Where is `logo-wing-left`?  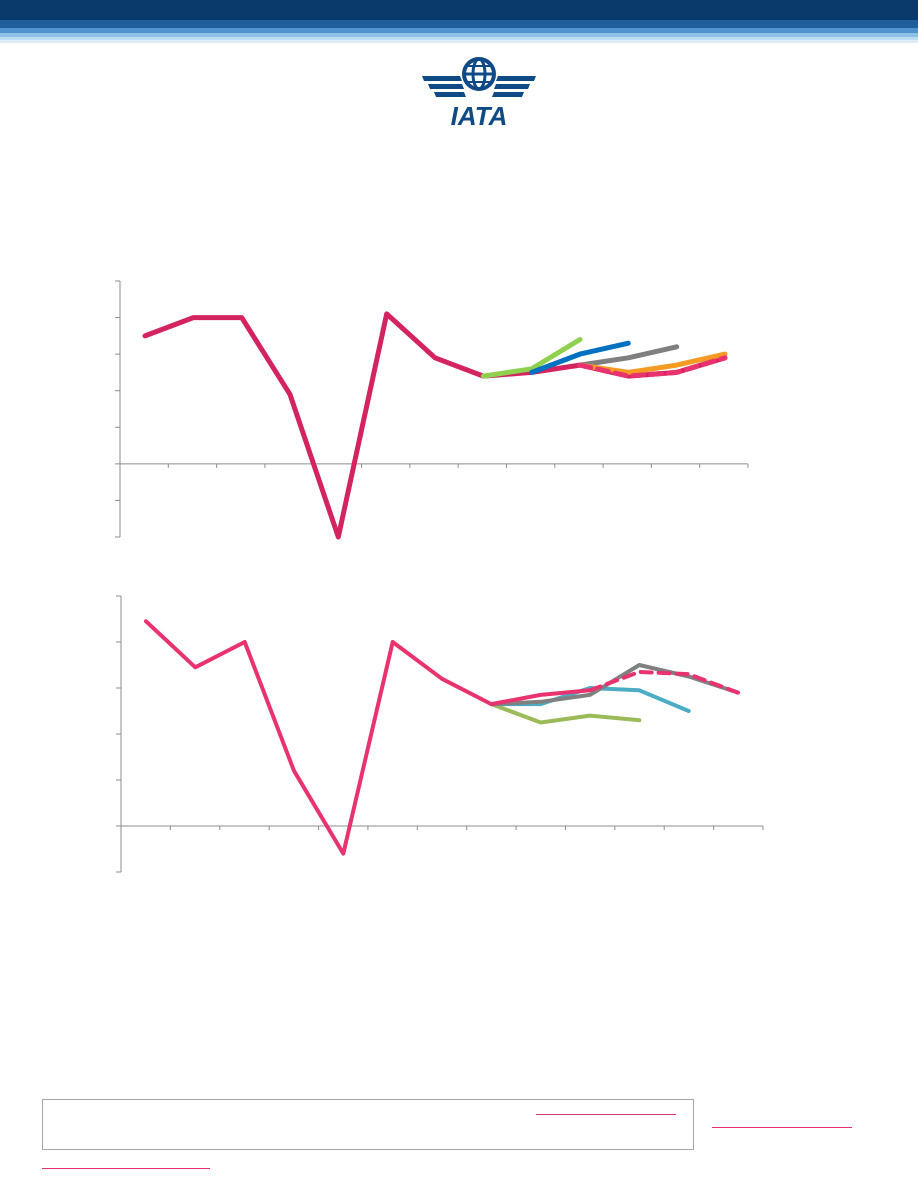 logo-wing-left is located at coordinates (444, 86).